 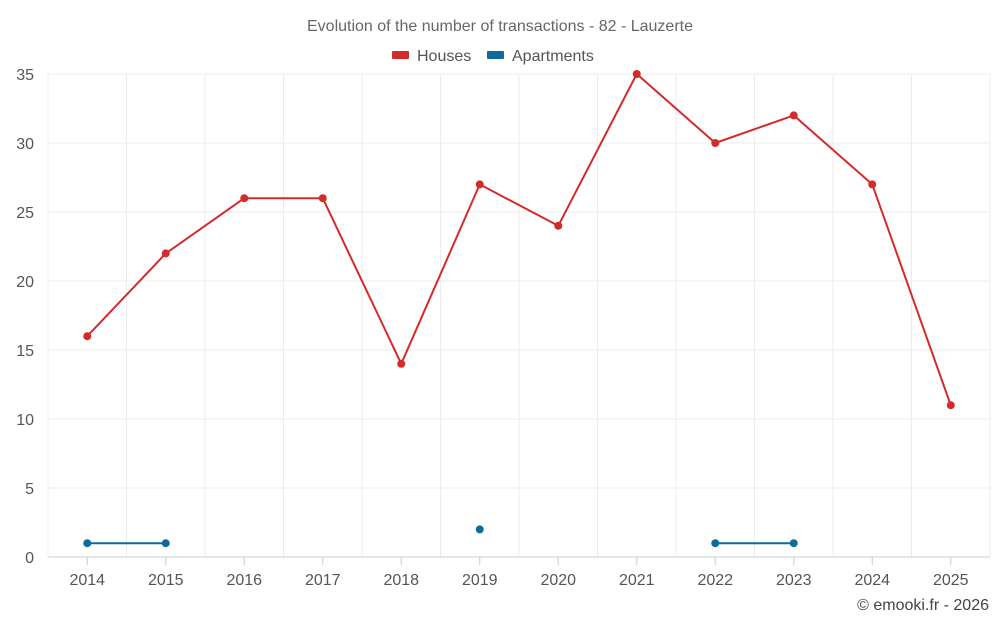 I want to click on x-tick-label: 2018, so click(x=401, y=580).